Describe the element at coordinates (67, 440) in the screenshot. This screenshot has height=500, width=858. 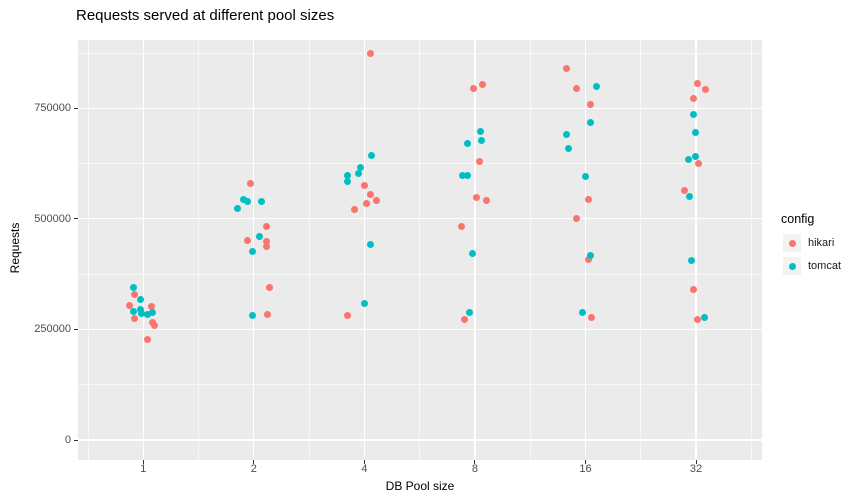
I see `y-tick-label: 0` at that location.